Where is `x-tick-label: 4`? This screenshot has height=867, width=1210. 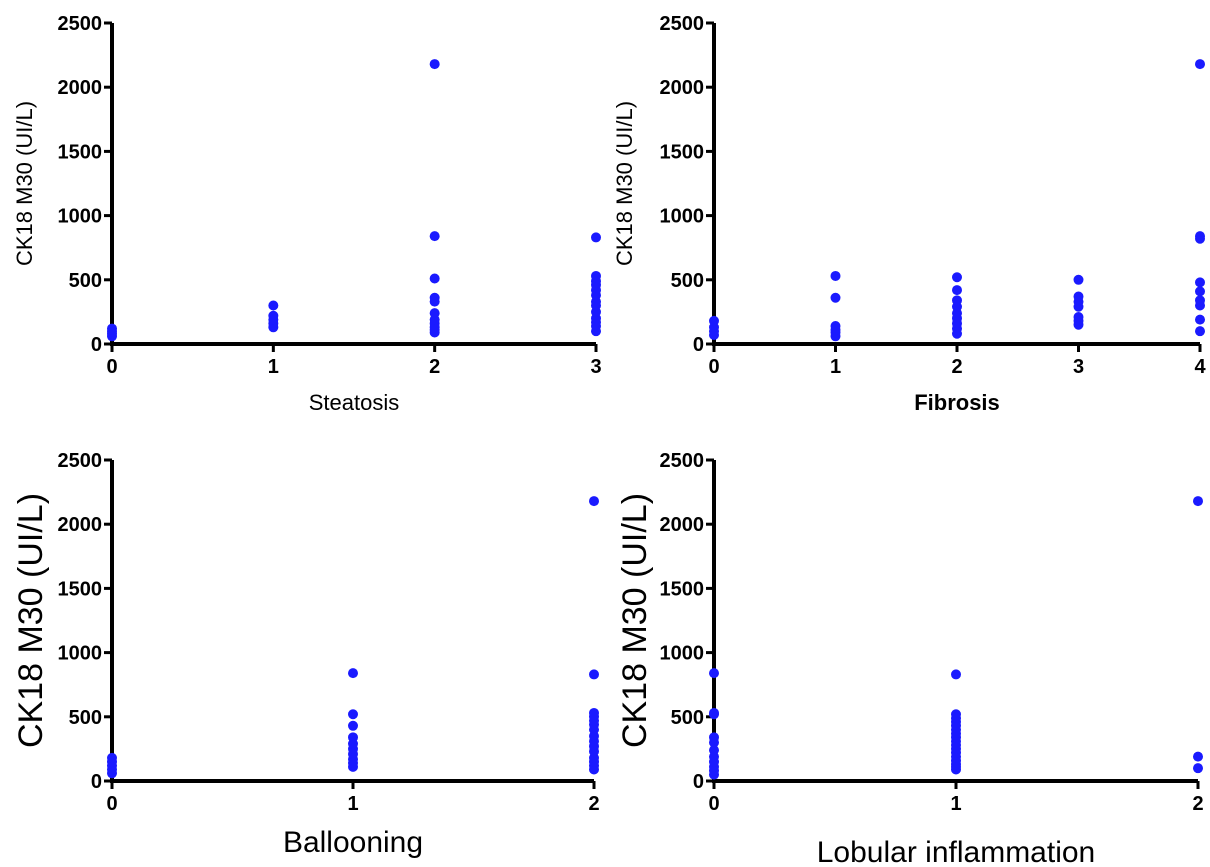
x-tick-label: 4 is located at coordinates (1200, 367).